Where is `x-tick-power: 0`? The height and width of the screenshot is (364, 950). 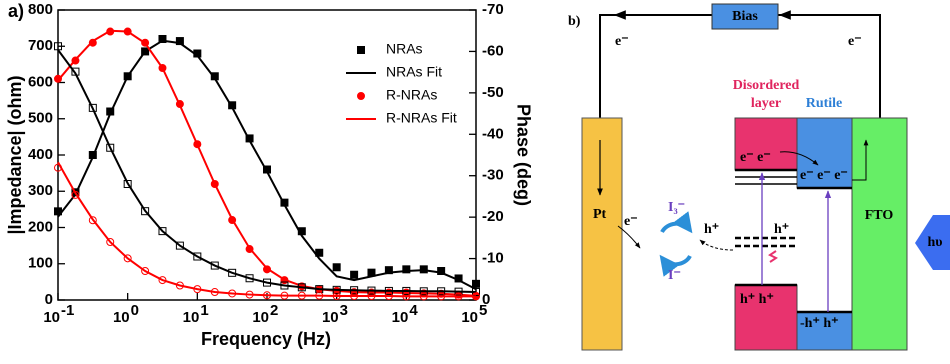
x-tick-power: 0 is located at coordinates (135, 310).